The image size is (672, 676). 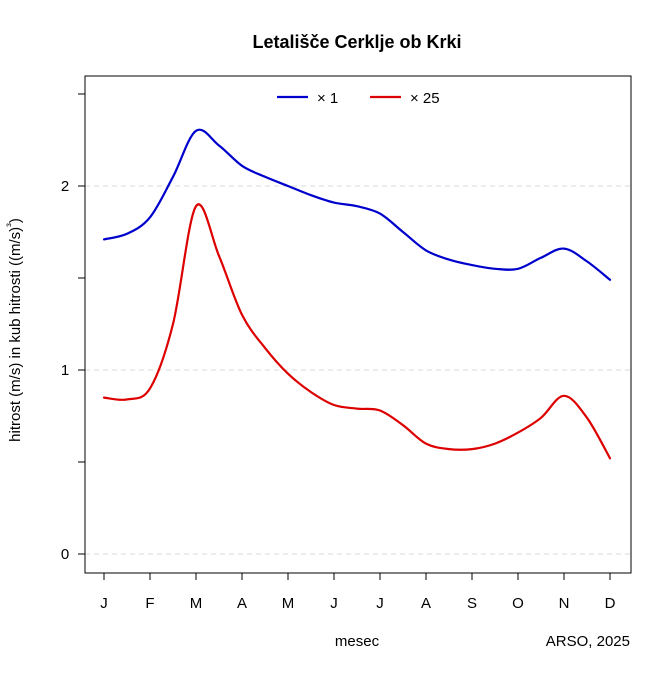 I want to click on y-tick-label-1: 1, so click(x=65, y=370).